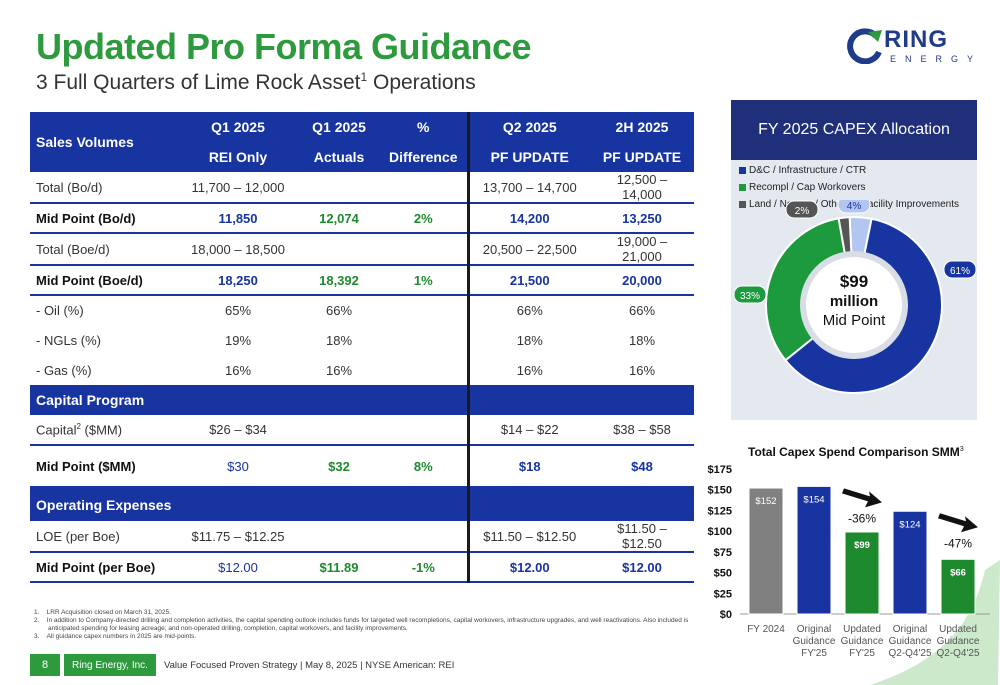 The width and height of the screenshot is (1000, 685). What do you see at coordinates (529, 157) in the screenshot?
I see `header-pf-update-q2: PF UPDATE` at bounding box center [529, 157].